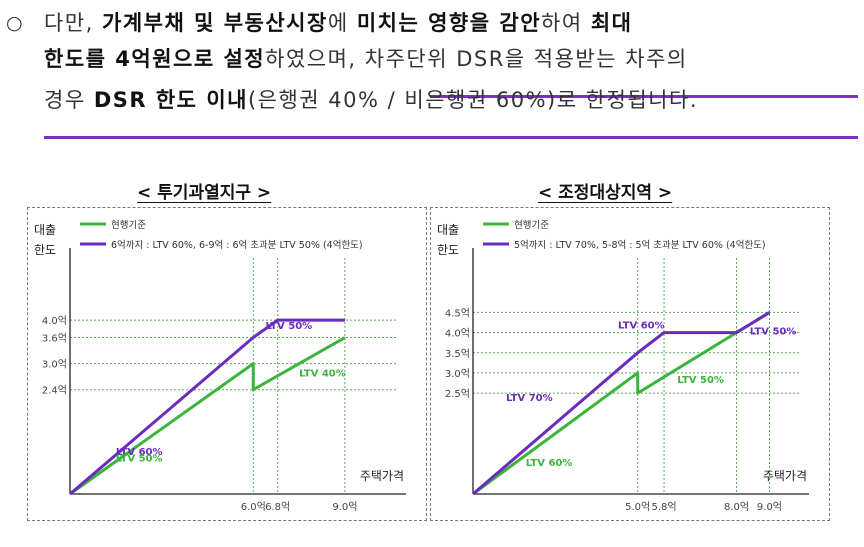  What do you see at coordinates (457, 334) in the screenshot?
I see `chart2-ytick-3: 4.0억` at bounding box center [457, 334].